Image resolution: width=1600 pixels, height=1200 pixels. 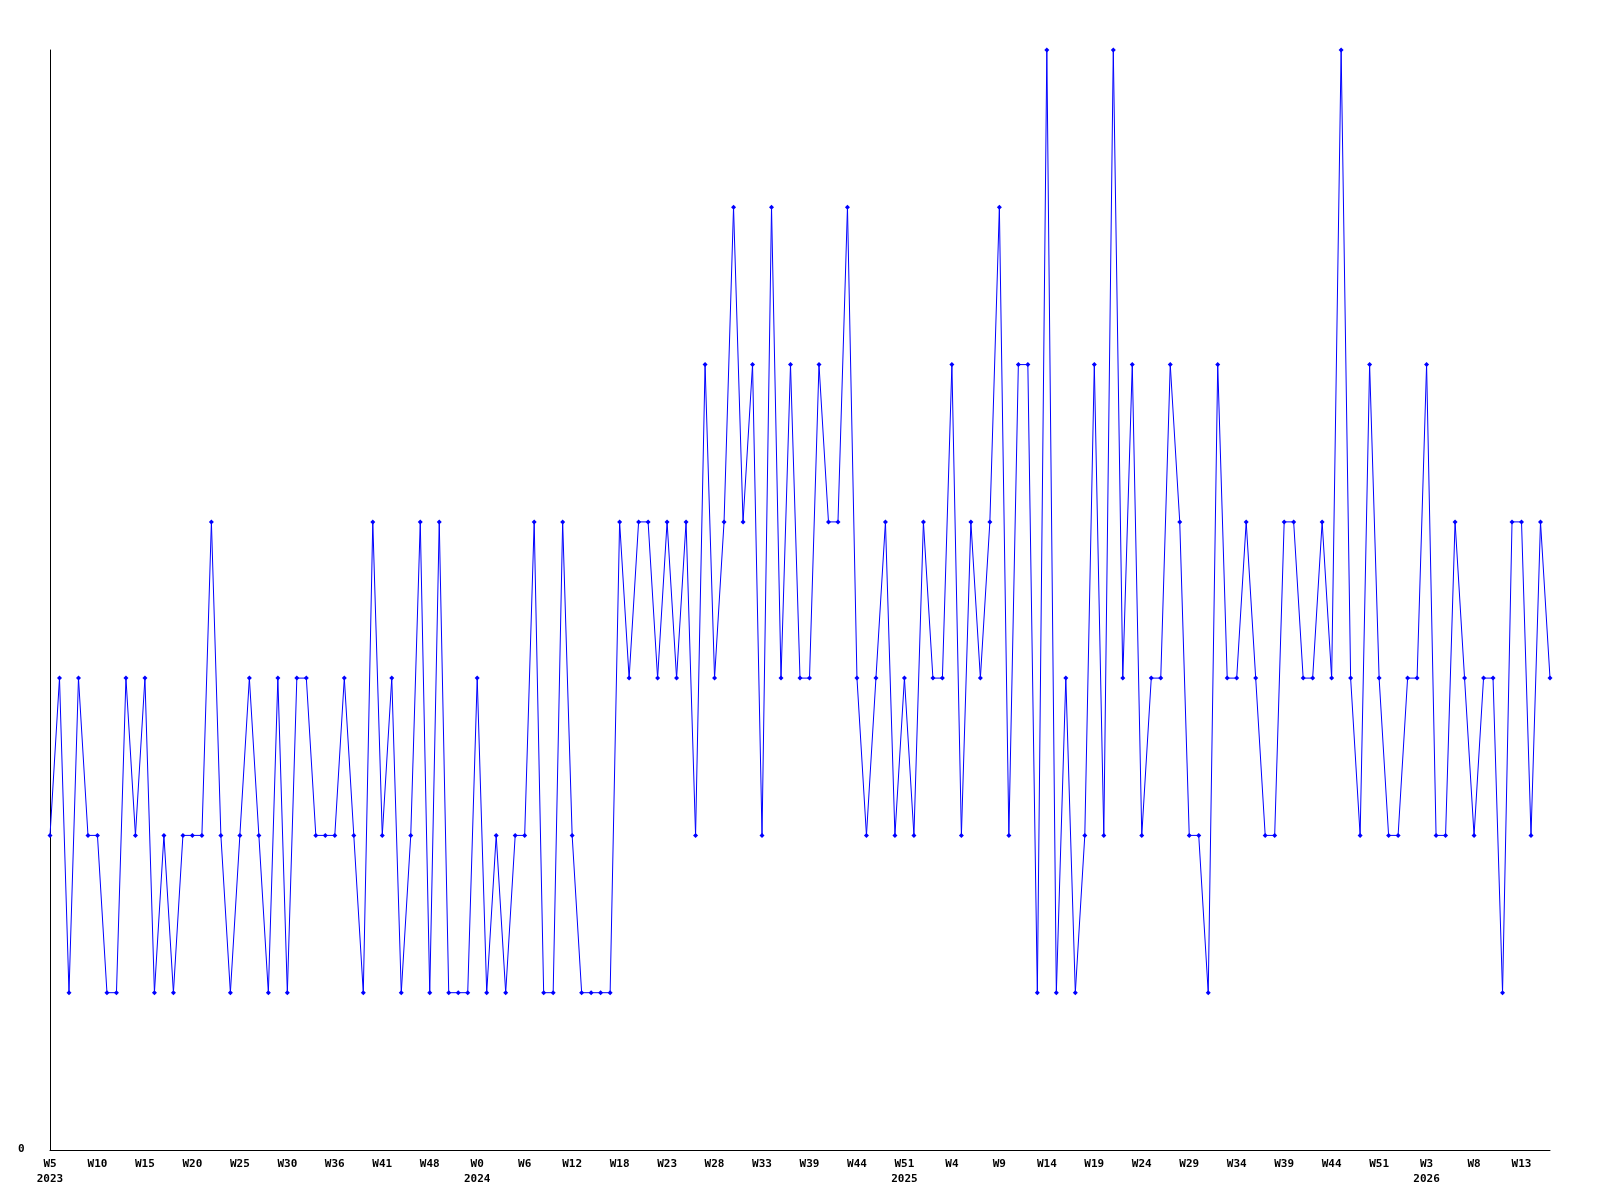 What do you see at coordinates (952, 1163) in the screenshot?
I see `x-tick-label: W4` at bounding box center [952, 1163].